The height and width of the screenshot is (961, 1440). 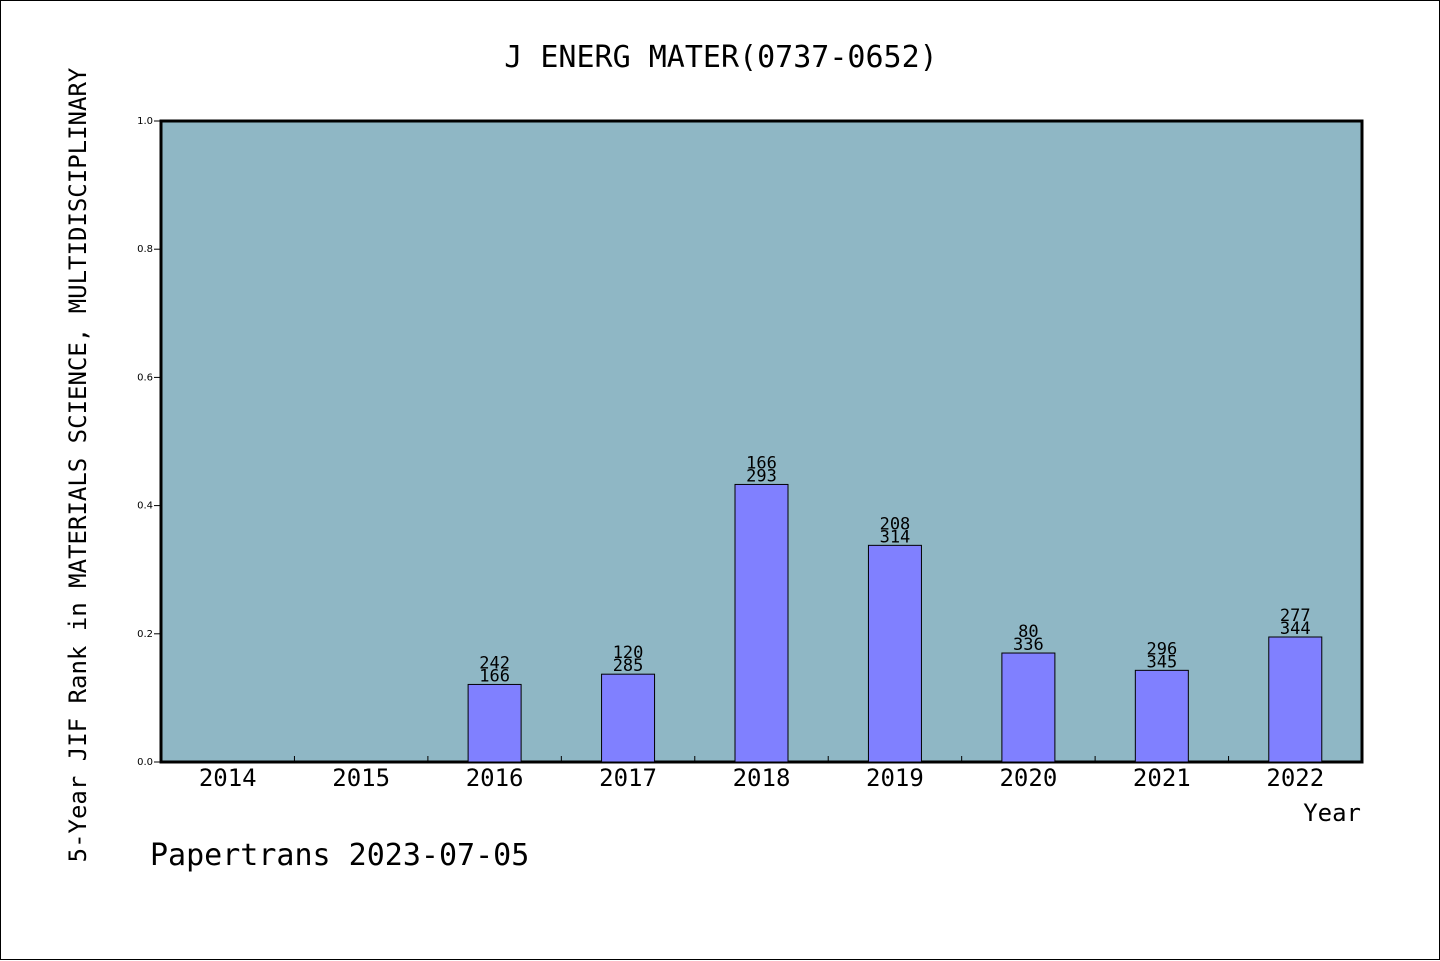 What do you see at coordinates (895, 537) in the screenshot?
I see `bar-label-total: 314` at bounding box center [895, 537].